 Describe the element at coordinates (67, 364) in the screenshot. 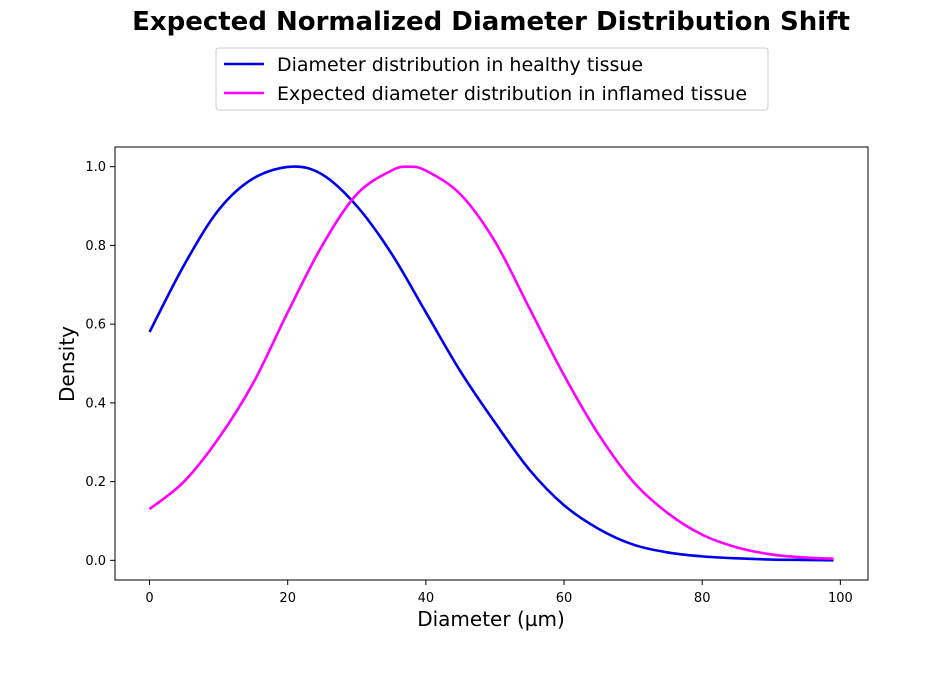

I see `y-axis-label: Density` at that location.